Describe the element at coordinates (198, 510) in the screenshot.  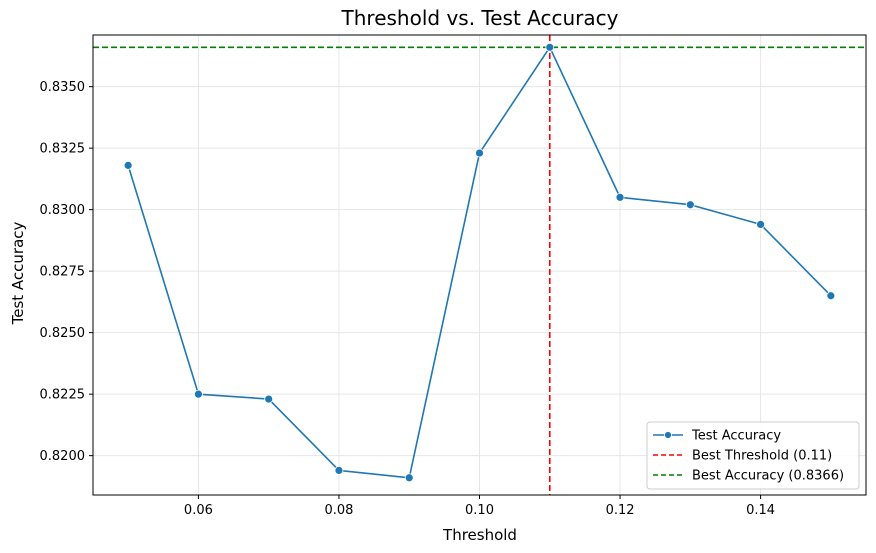
I see `x-tick-label: 0.06` at that location.